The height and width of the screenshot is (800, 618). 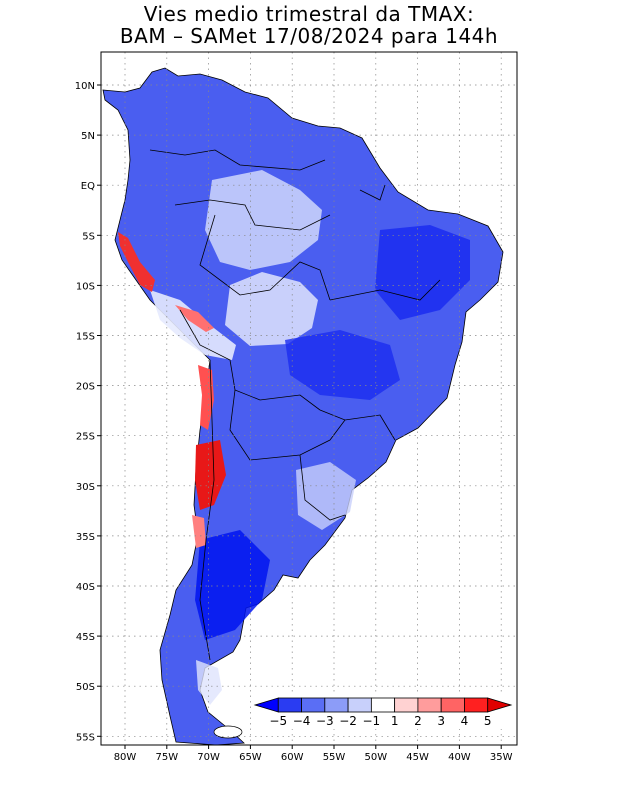 What do you see at coordinates (395, 721) in the screenshot?
I see `colorbar-label: 1` at bounding box center [395, 721].